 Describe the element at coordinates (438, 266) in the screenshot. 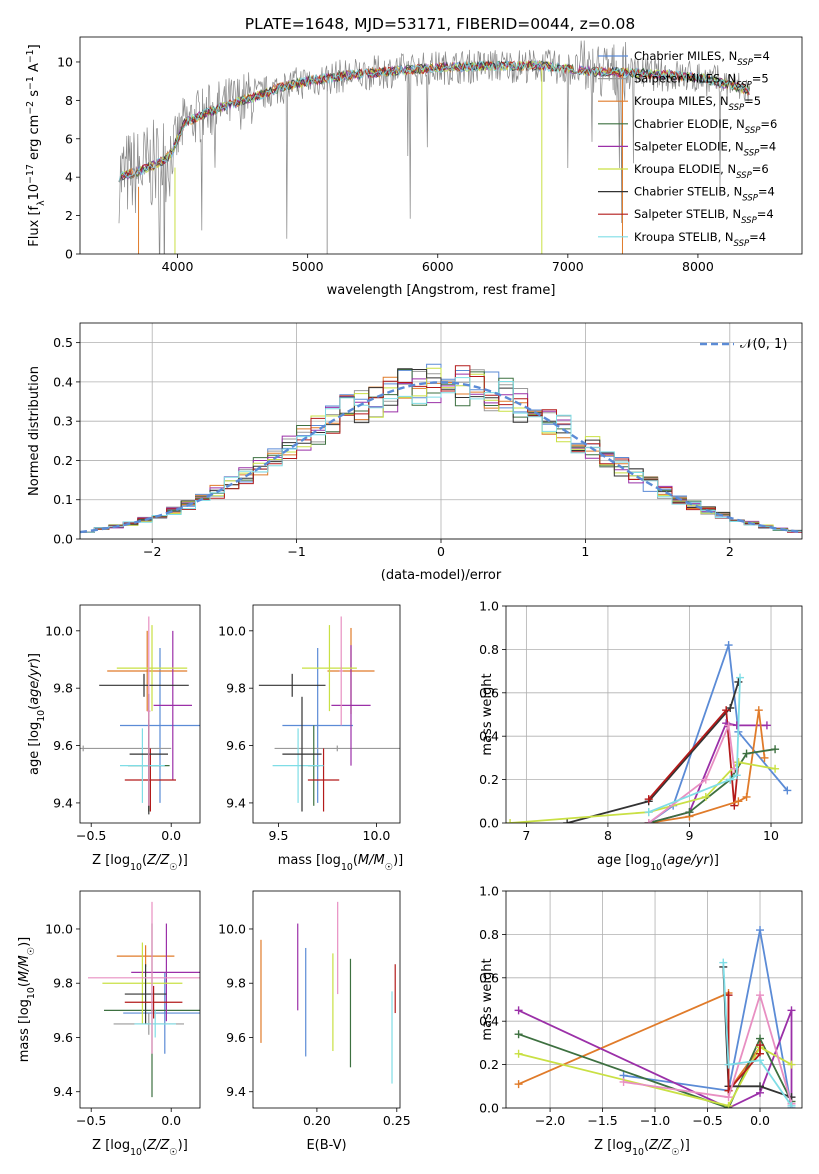

I see `x-tick-label: 6000` at that location.